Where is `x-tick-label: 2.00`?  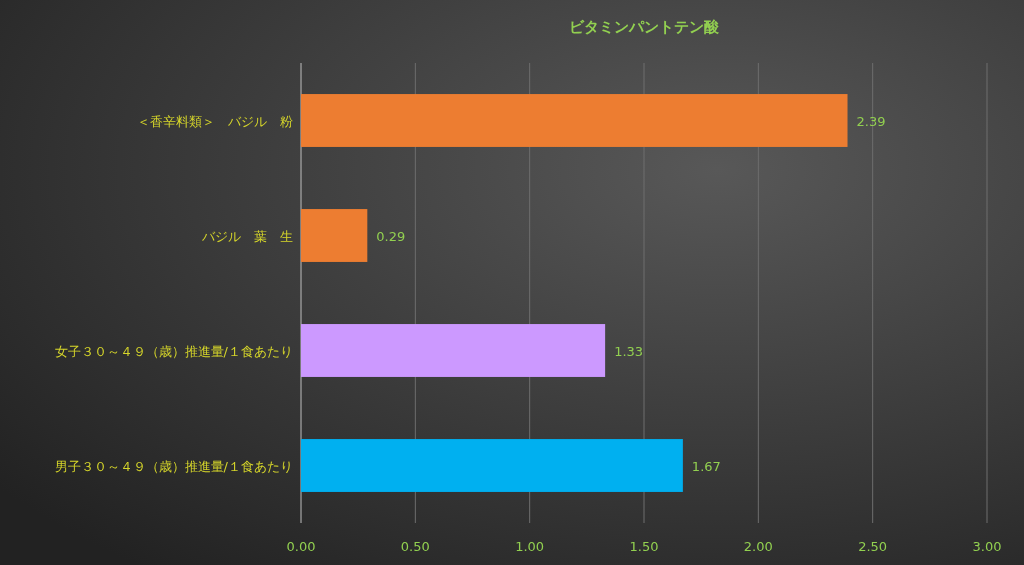
x-tick-label: 2.00 is located at coordinates (758, 546).